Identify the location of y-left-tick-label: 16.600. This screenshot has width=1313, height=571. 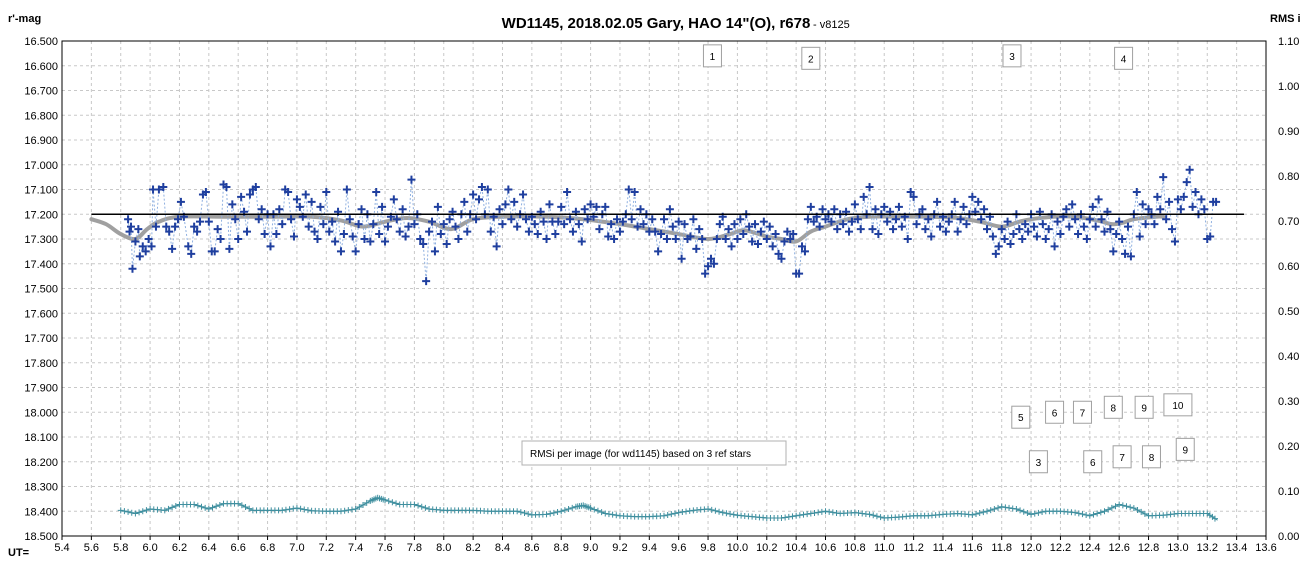
(41, 67).